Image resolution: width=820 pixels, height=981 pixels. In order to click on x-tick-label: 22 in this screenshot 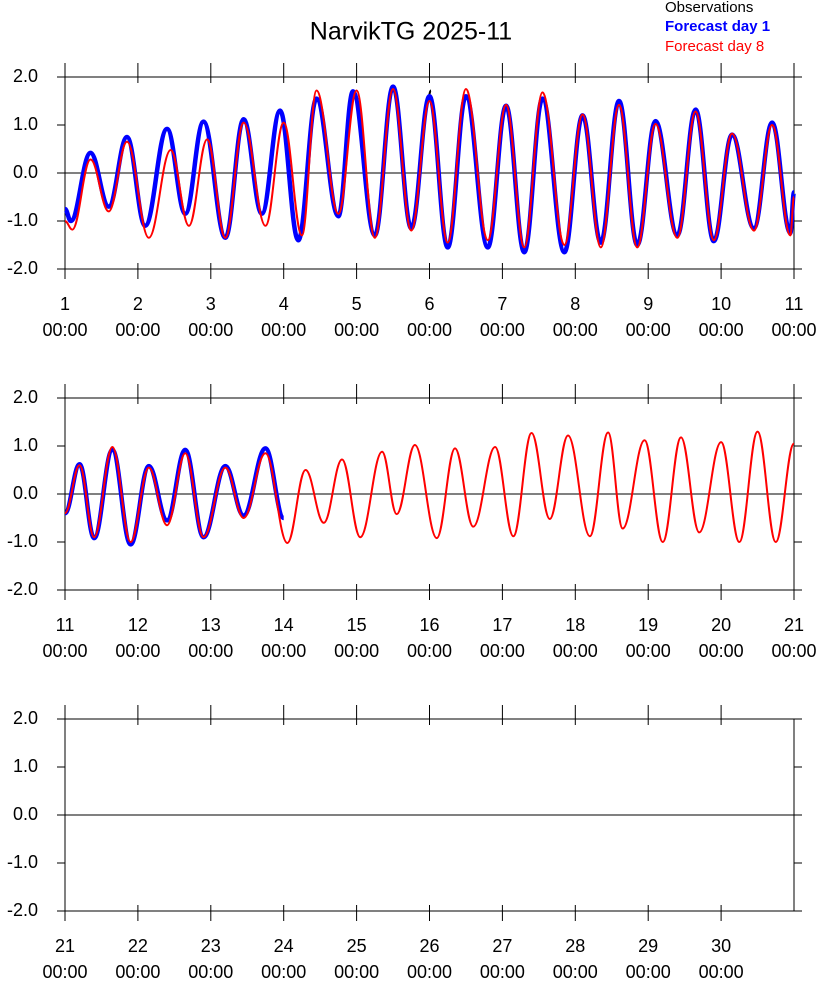, I will do `click(138, 946)`.